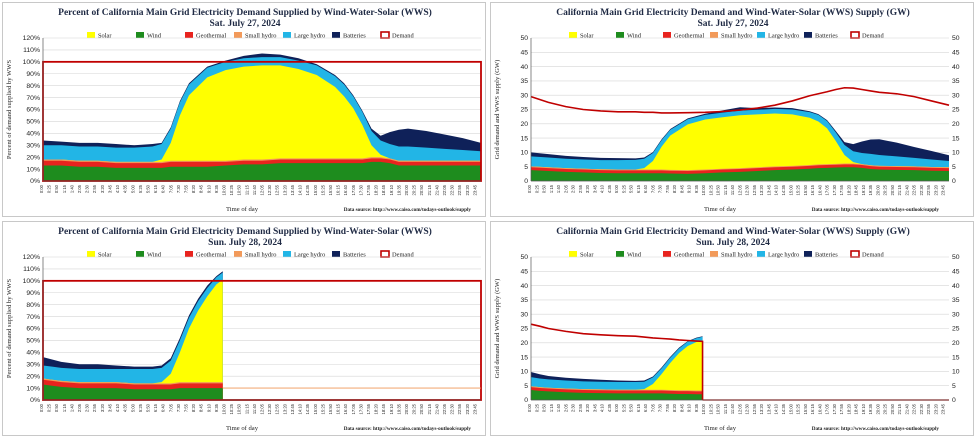  What do you see at coordinates (873, 36) in the screenshot?
I see `legend-label: Demand` at bounding box center [873, 36].